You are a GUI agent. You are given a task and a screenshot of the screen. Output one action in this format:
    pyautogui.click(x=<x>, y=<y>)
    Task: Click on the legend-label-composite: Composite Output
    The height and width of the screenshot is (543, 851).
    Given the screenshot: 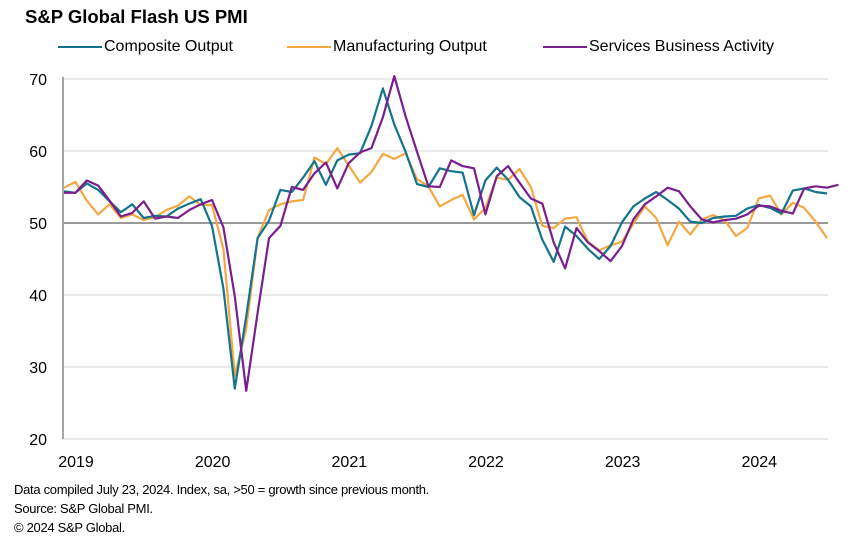 What is the action you would take?
    pyautogui.click(x=168, y=46)
    